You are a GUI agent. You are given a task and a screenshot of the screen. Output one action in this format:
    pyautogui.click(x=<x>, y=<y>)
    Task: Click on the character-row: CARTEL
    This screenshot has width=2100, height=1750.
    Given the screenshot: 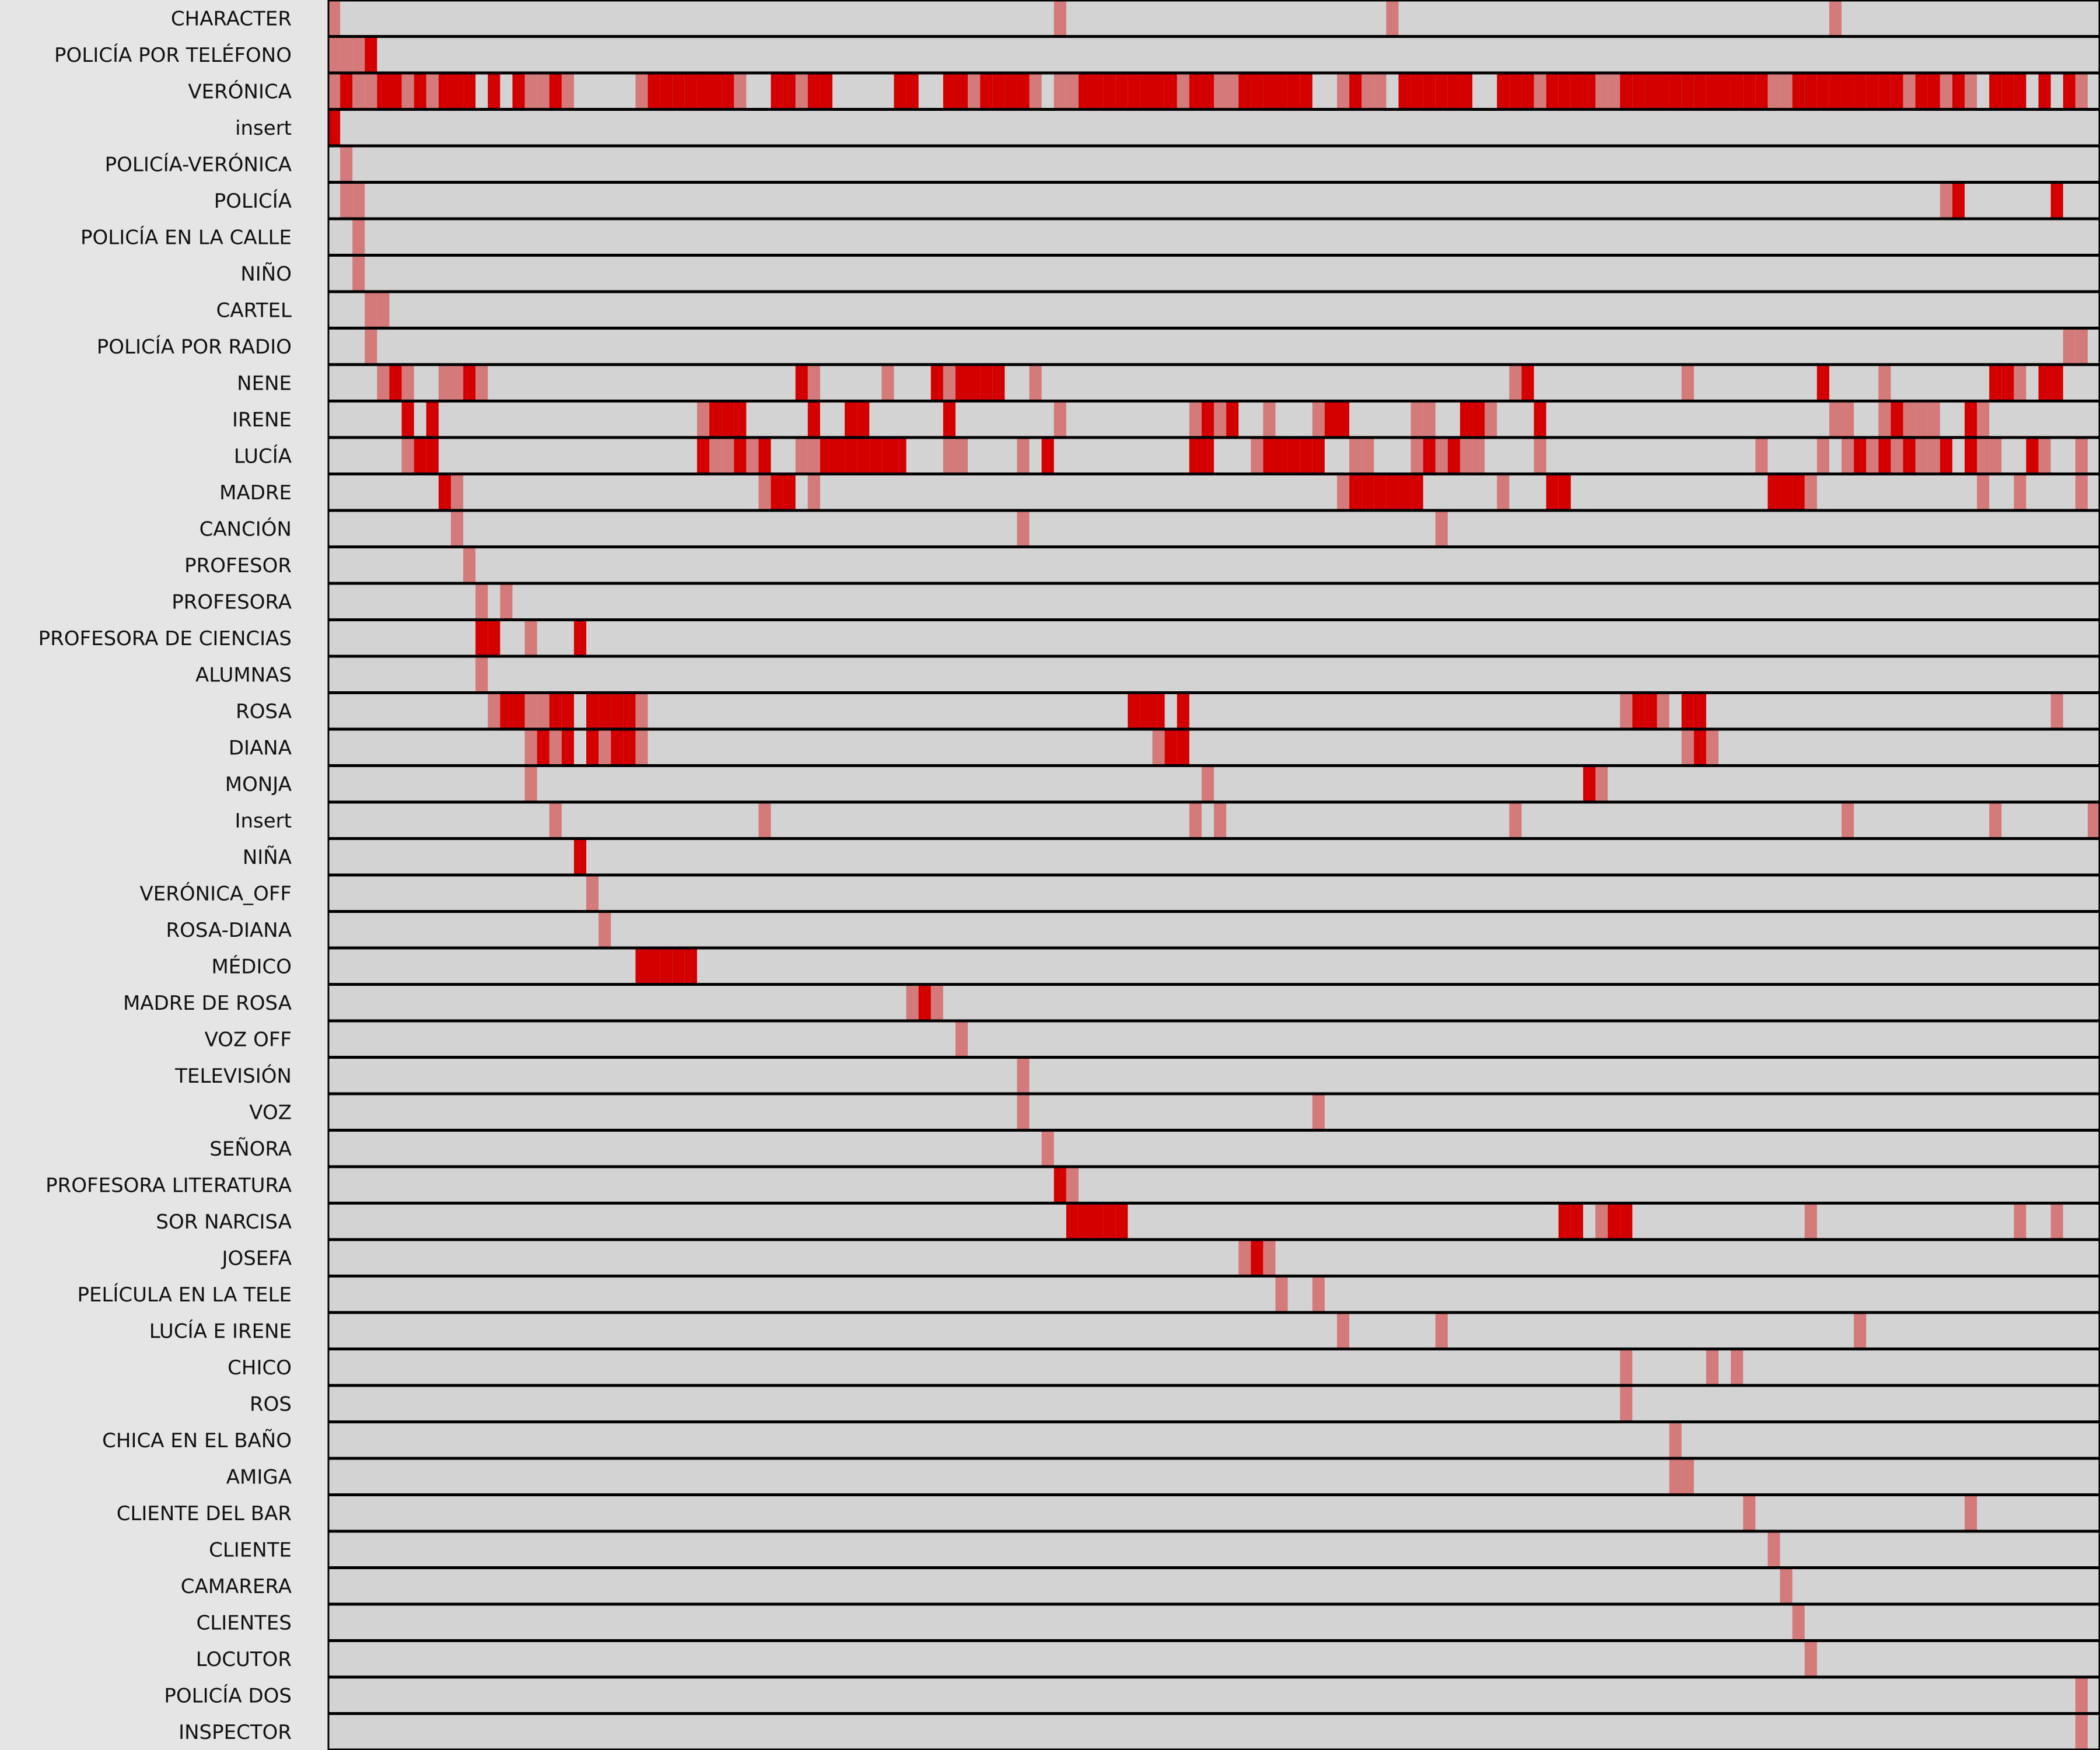 What is the action you would take?
    pyautogui.click(x=1158, y=309)
    